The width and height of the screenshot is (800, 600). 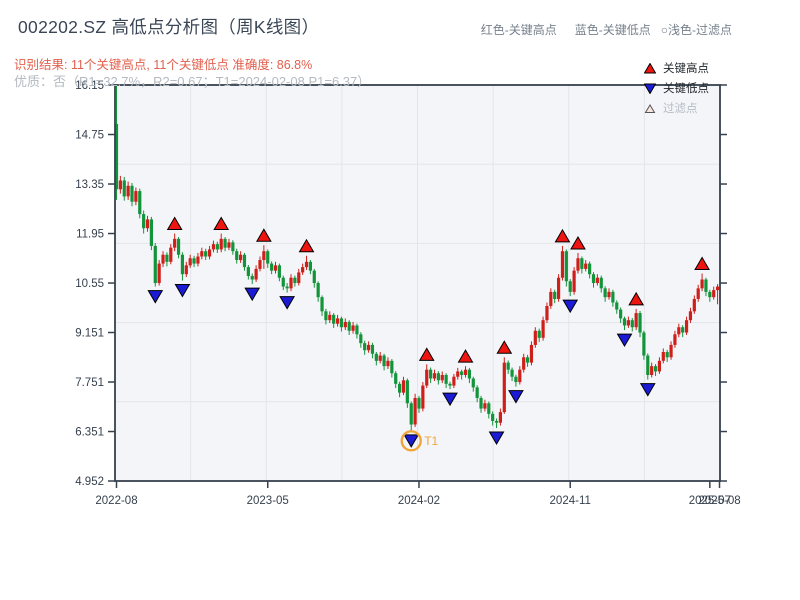 I want to click on color-key-low-label: 蓝色-关键低点, so click(x=612, y=30).